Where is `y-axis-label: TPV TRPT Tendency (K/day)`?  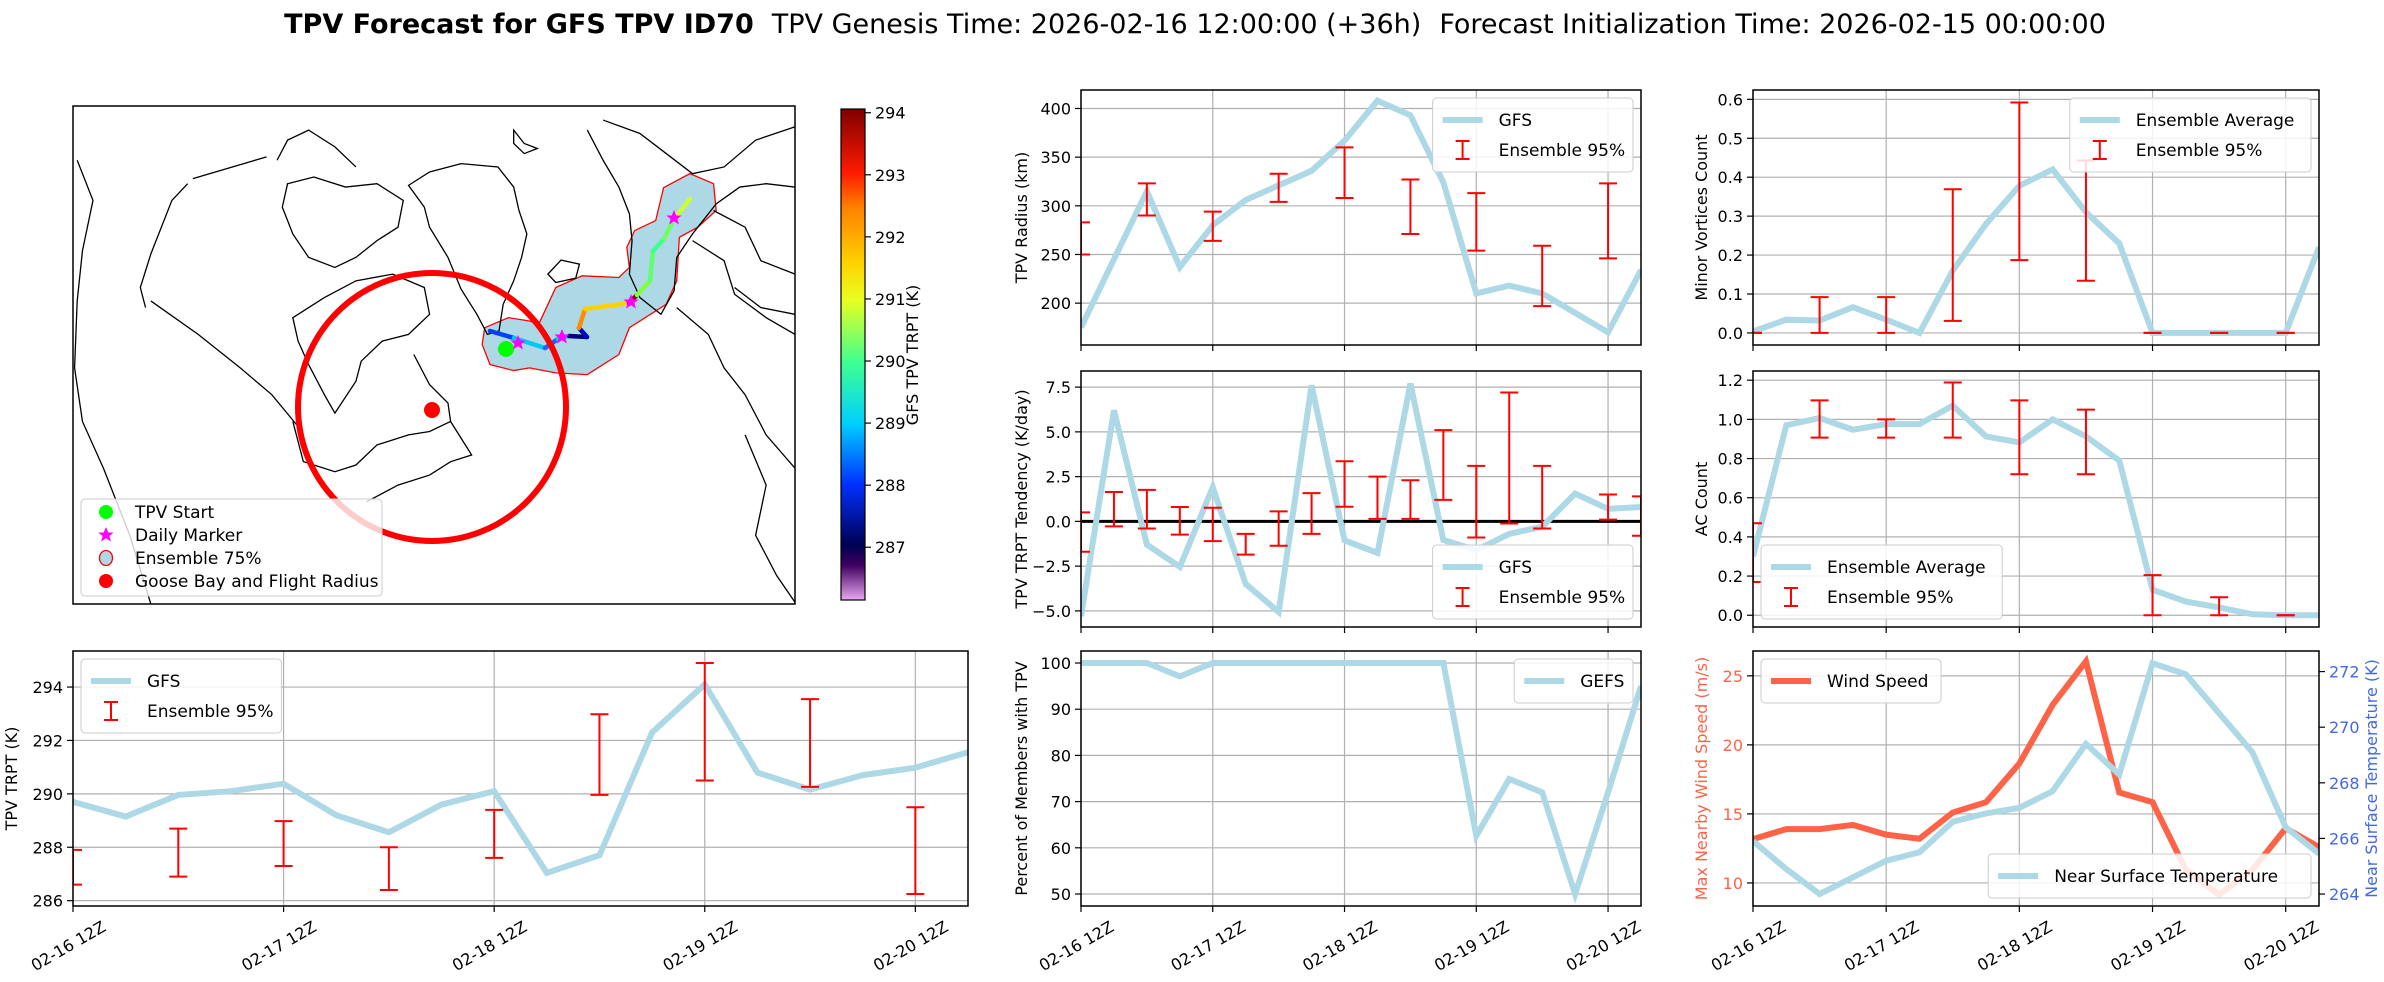
y-axis-label: TPV TRPT Tendency (K/day) is located at coordinates (1021, 499).